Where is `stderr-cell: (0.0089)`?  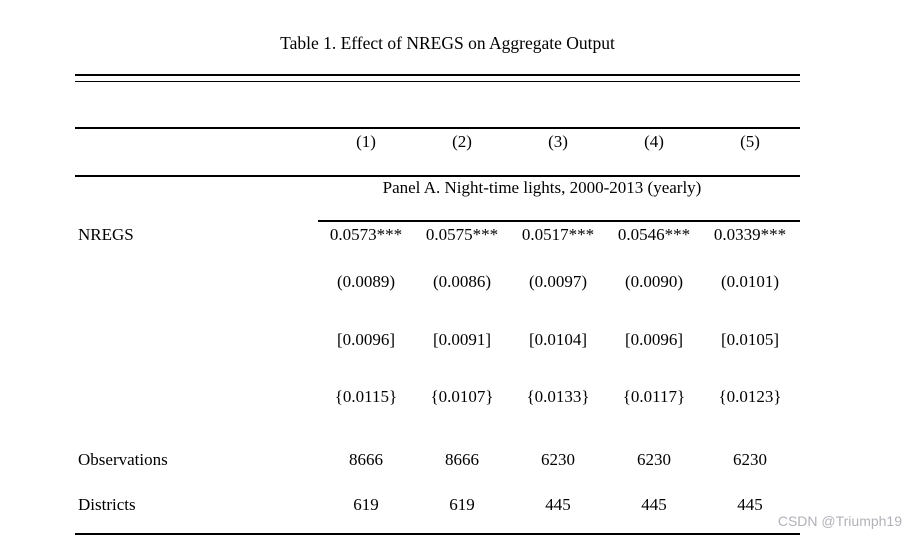
stderr-cell: (0.0089) is located at coordinates (366, 281).